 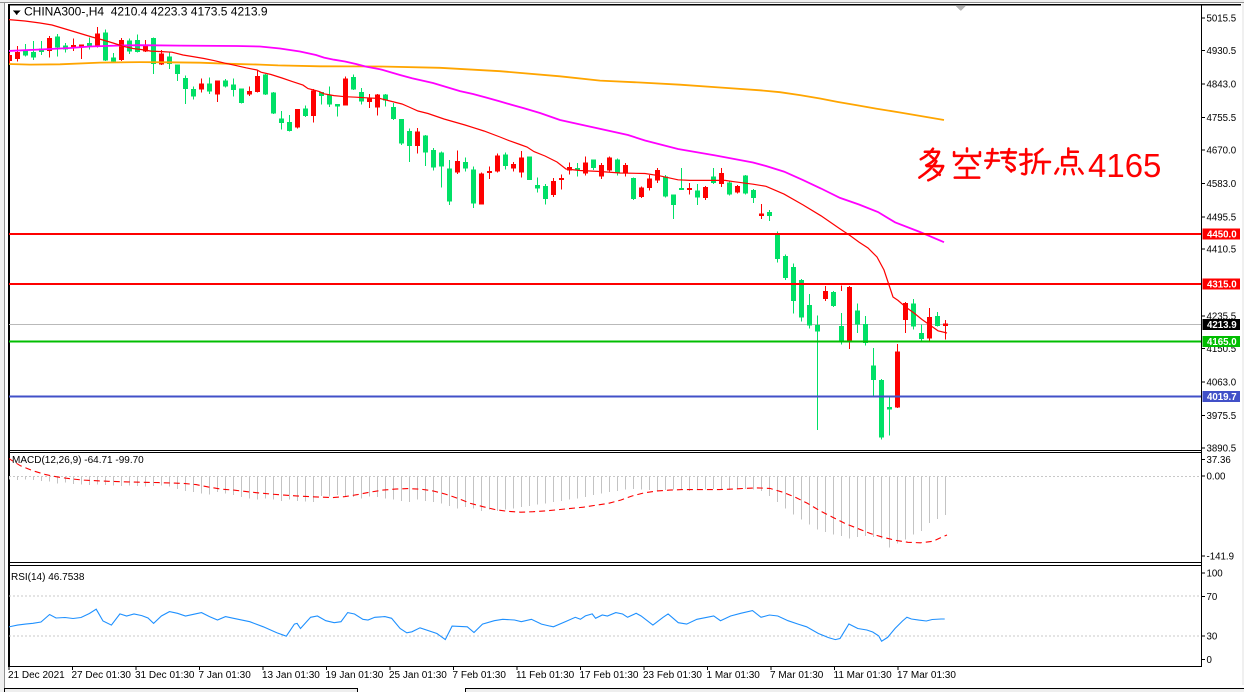 I want to click on svg-text: 0.00, so click(x=1216, y=476).